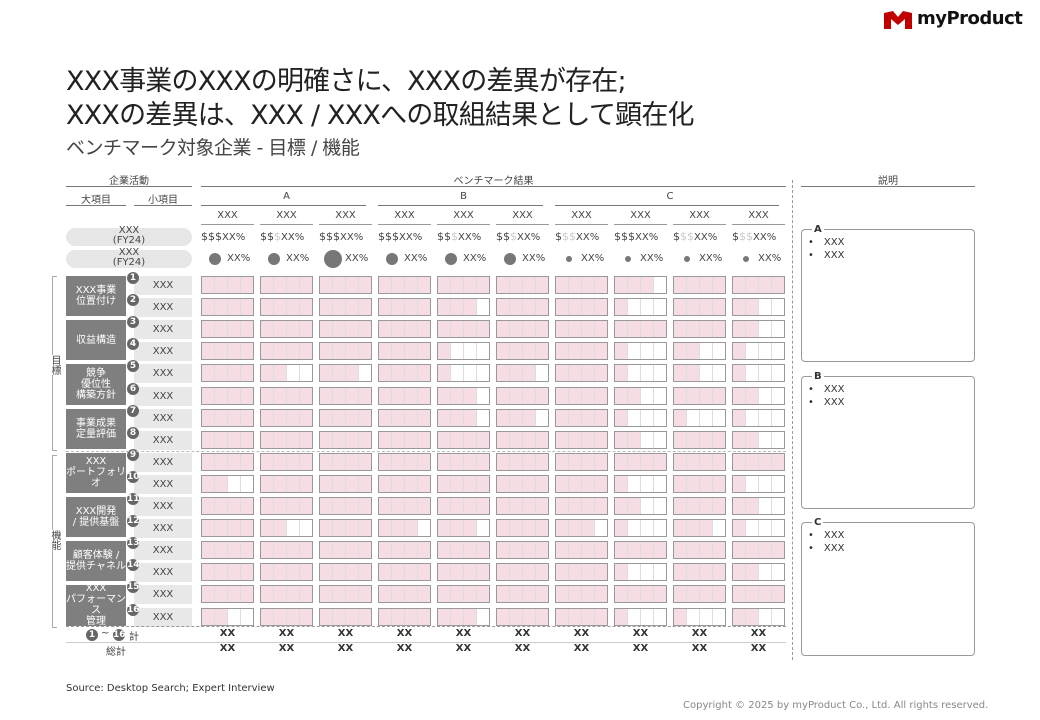 The height and width of the screenshot is (720, 1040). I want to click on subtotal-value: XX, so click(404, 633).